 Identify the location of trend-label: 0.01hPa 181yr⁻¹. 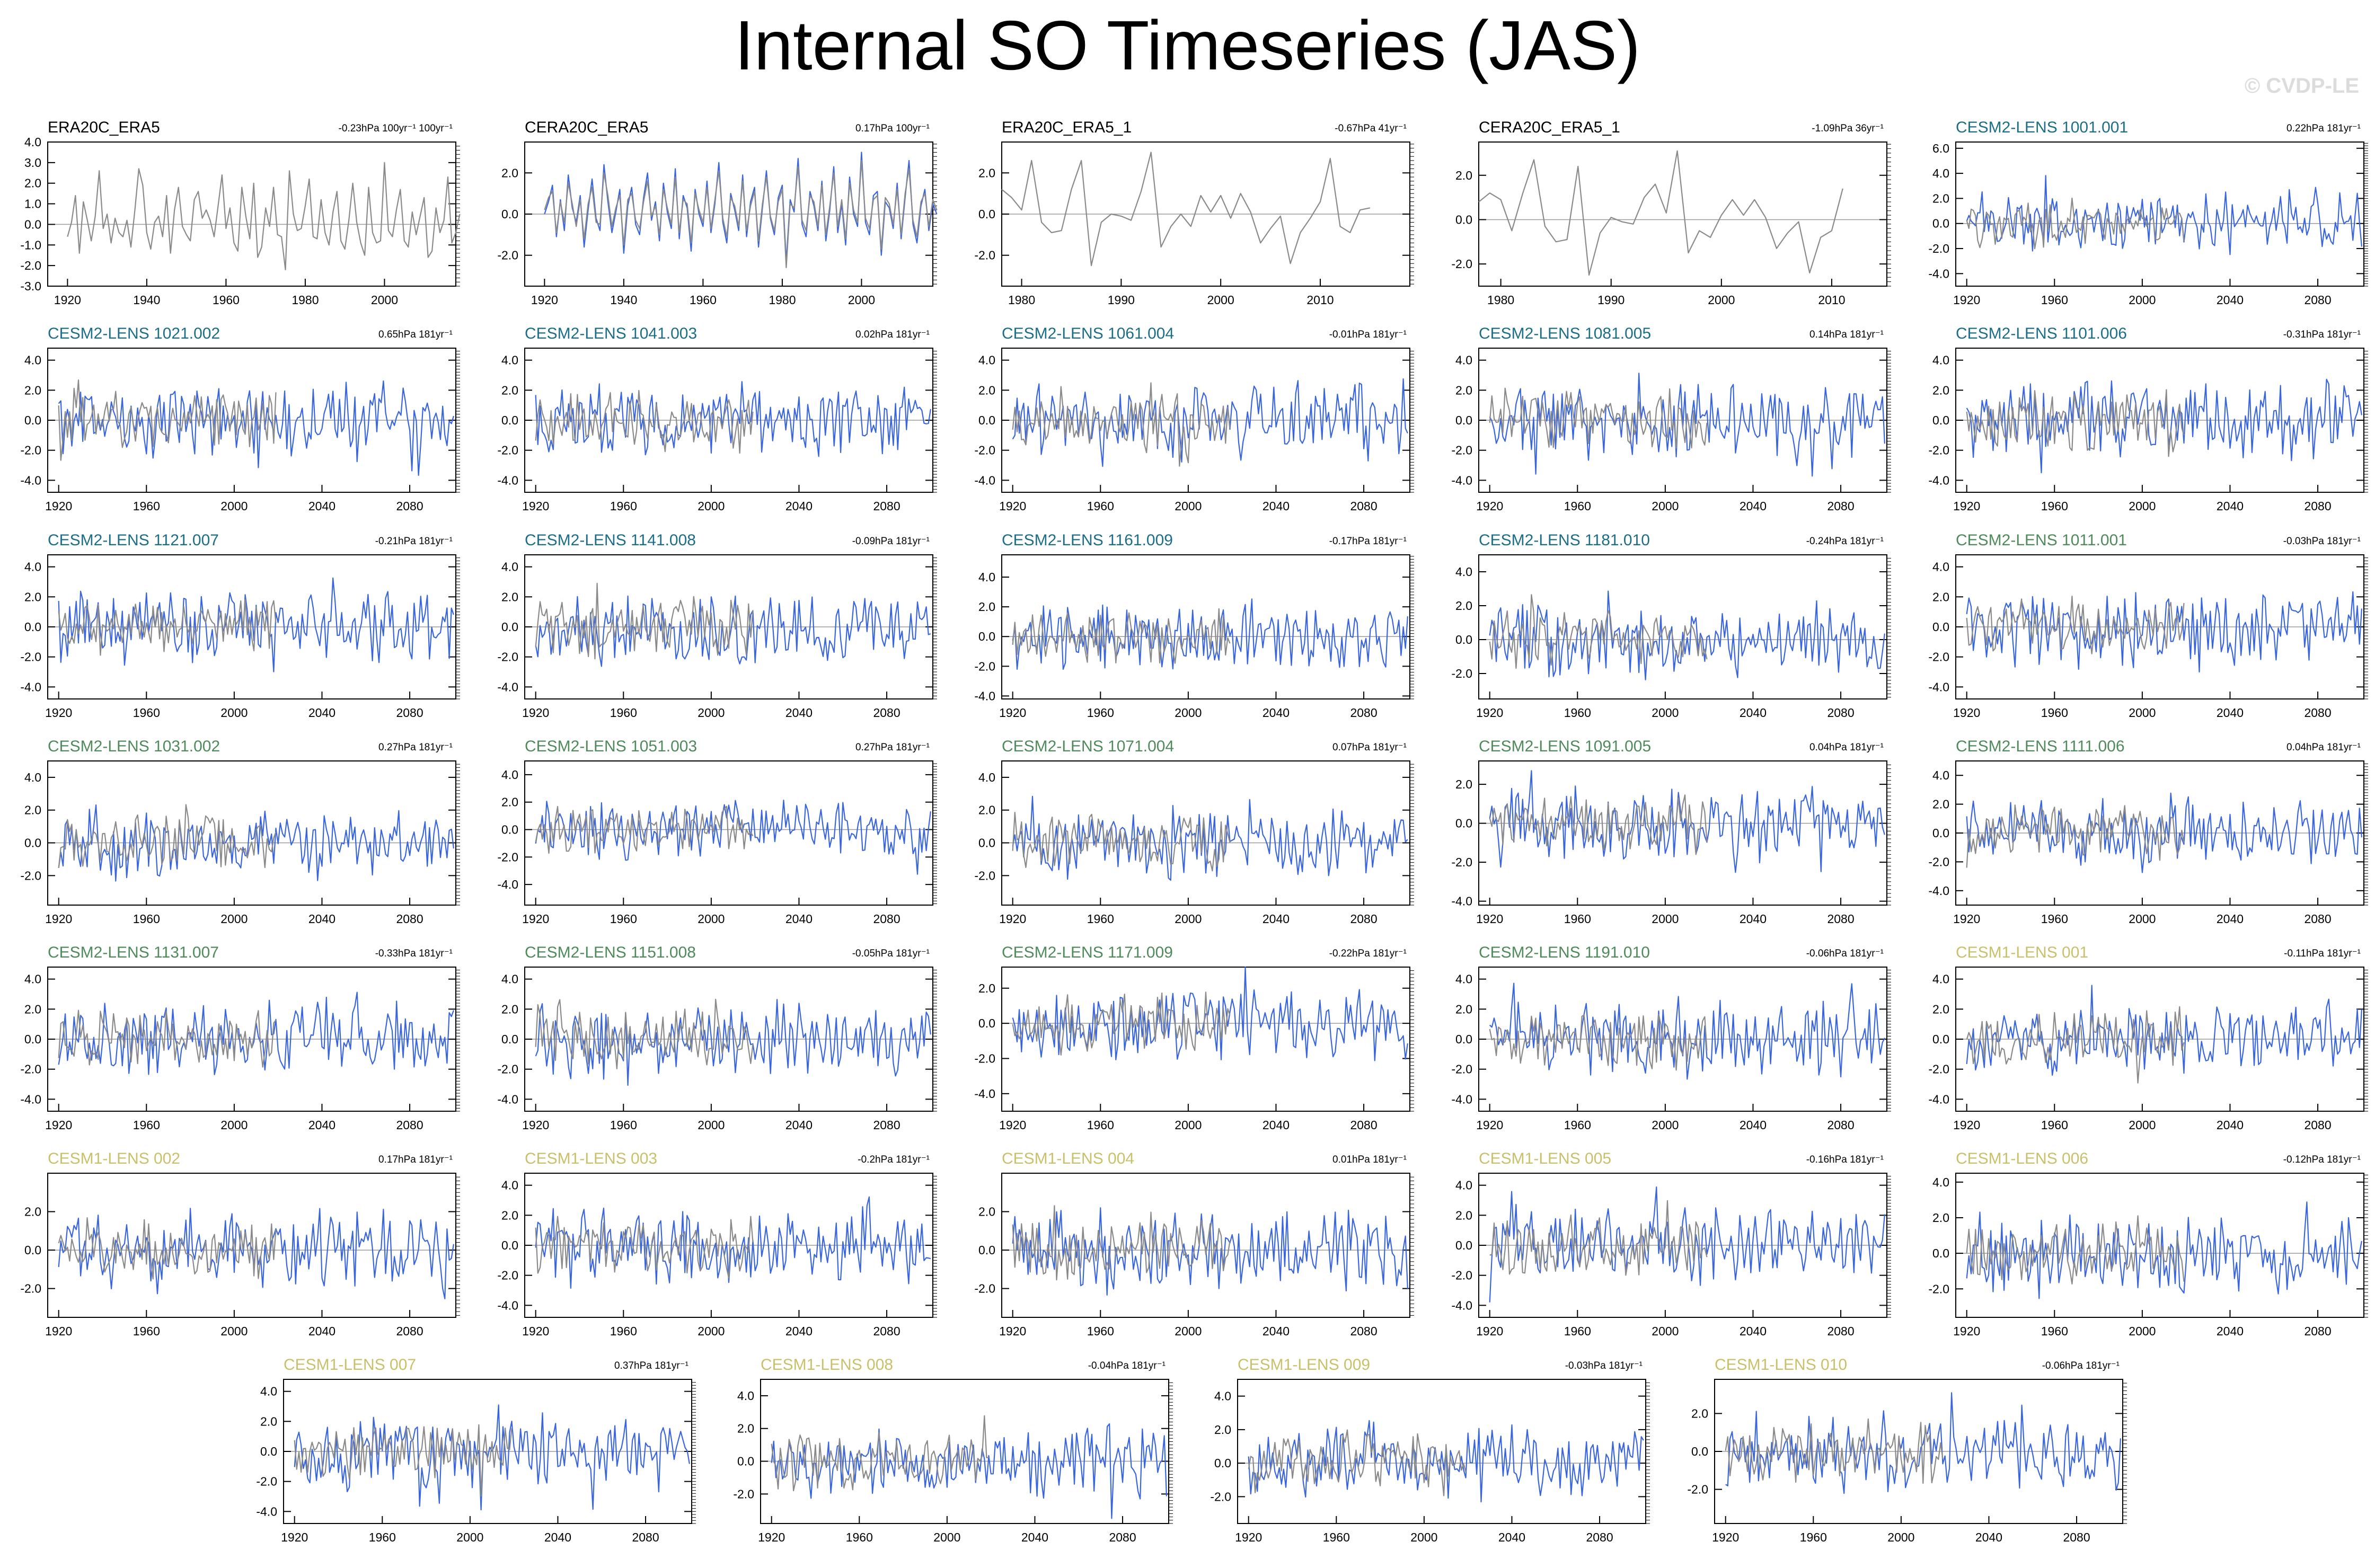
(1370, 1159).